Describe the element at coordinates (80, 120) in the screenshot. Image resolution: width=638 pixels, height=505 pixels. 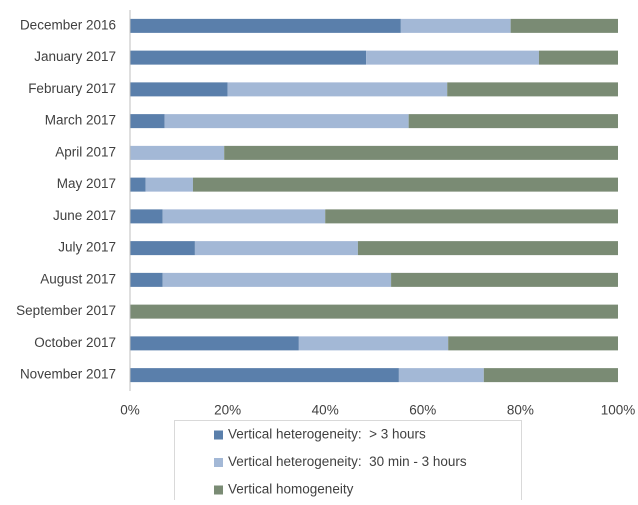
I see `y-tick-label: March 2017` at that location.